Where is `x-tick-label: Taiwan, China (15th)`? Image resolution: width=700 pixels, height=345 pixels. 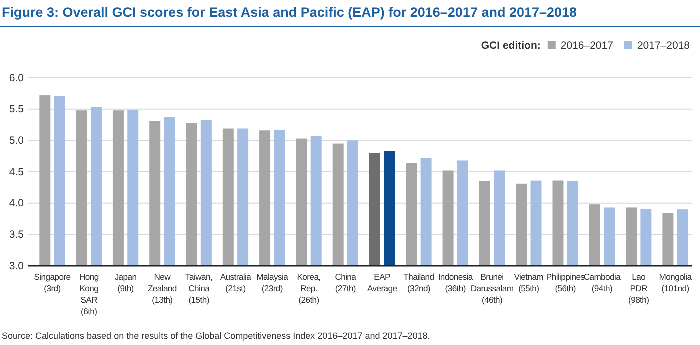 x-tick-label: Taiwan, China (15th) is located at coordinates (199, 288).